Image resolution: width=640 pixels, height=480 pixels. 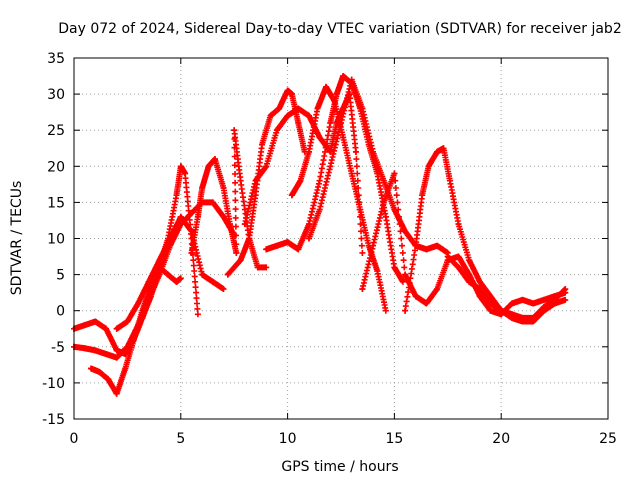 I want to click on x-axis-title: GPS time / hours, so click(x=339, y=467).